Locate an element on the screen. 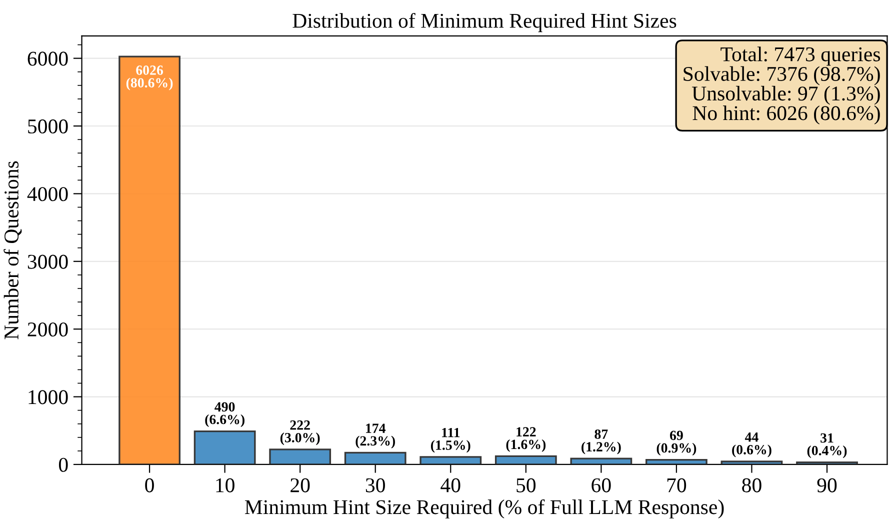 This screenshot has height=529, width=889. data-label: 222 (3.0%) is located at coordinates (300, 433).